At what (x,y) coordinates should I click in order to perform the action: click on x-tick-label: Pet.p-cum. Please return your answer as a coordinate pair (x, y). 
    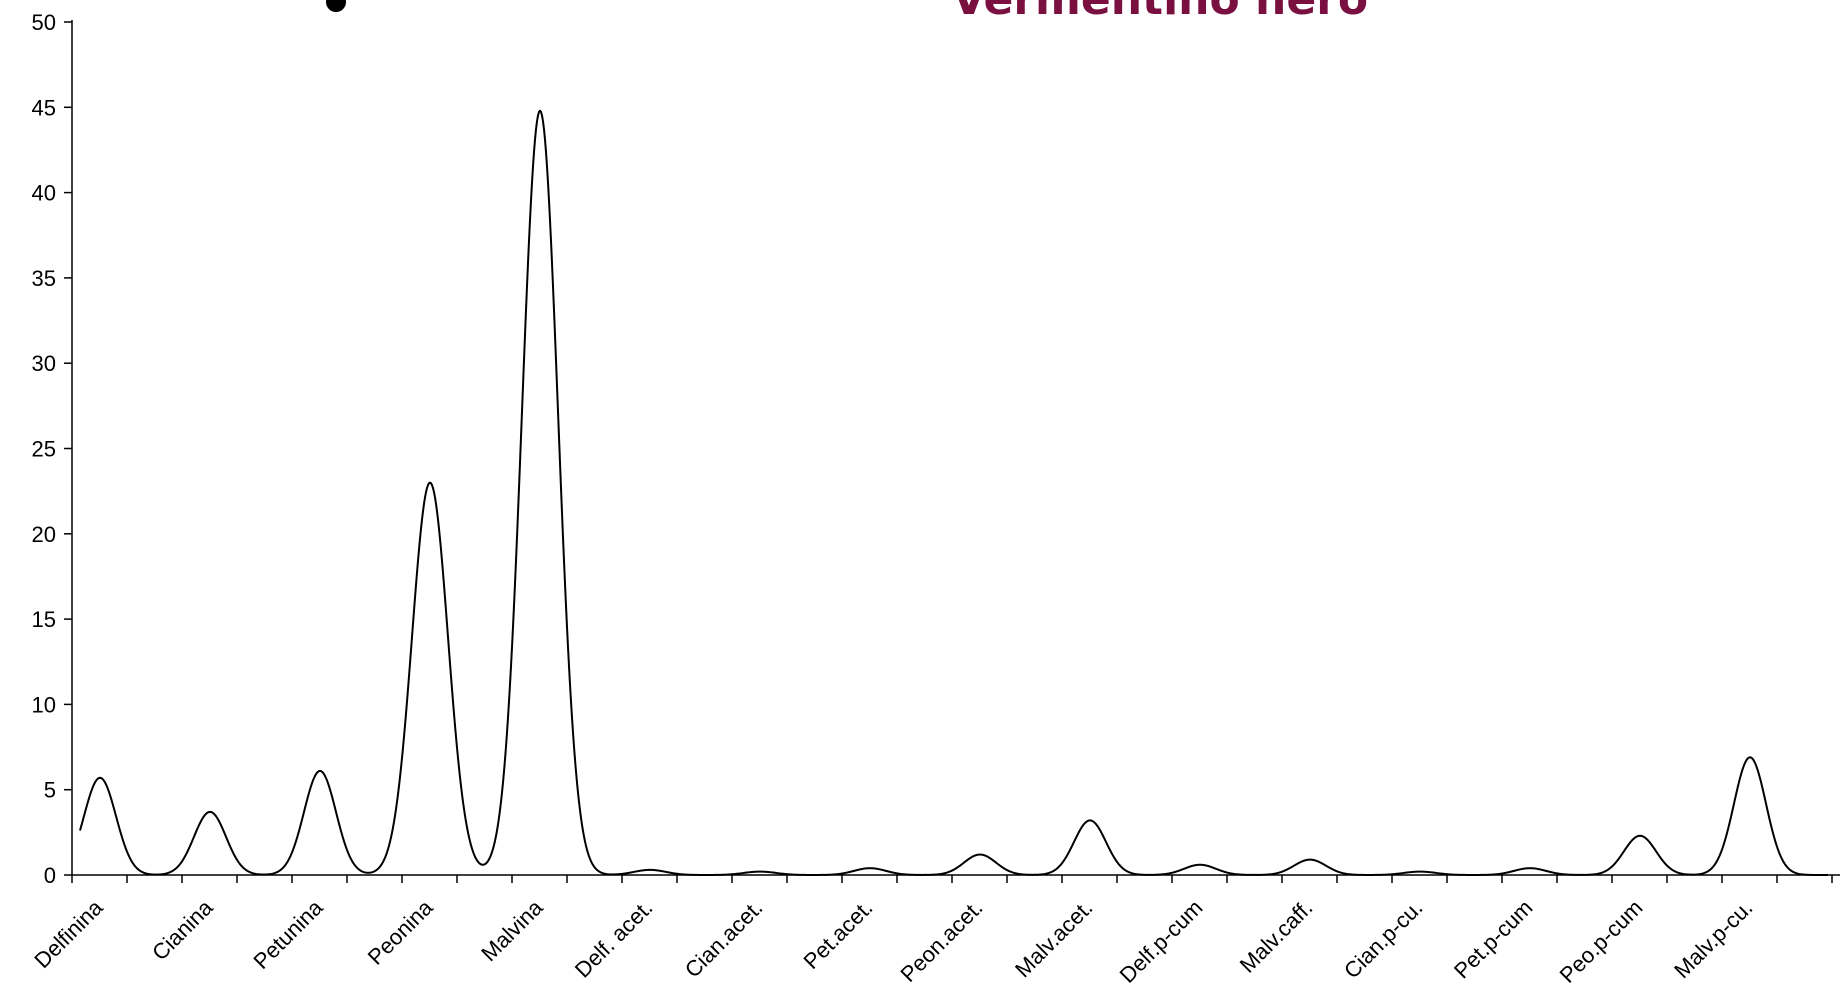
    Looking at the image, I should click on (1493, 939).